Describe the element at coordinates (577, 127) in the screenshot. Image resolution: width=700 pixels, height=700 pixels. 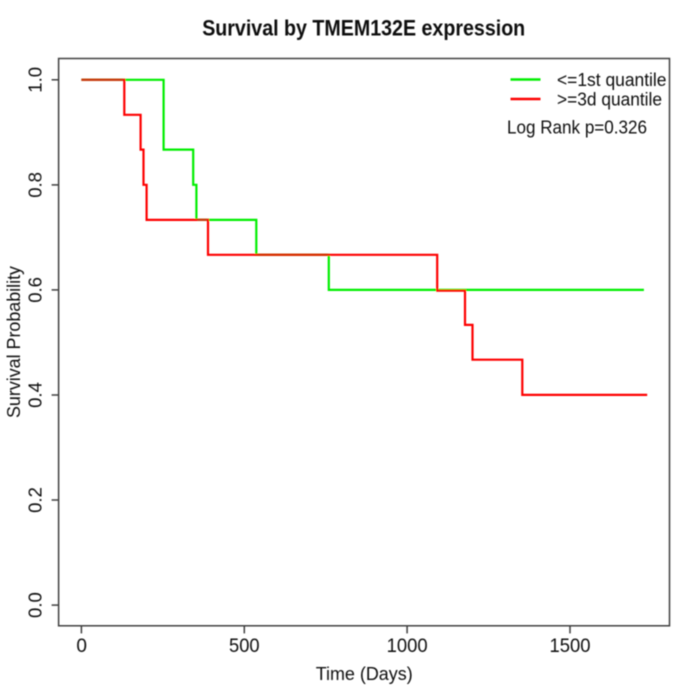
I see `svg-text: Log Rank p=0.326` at that location.